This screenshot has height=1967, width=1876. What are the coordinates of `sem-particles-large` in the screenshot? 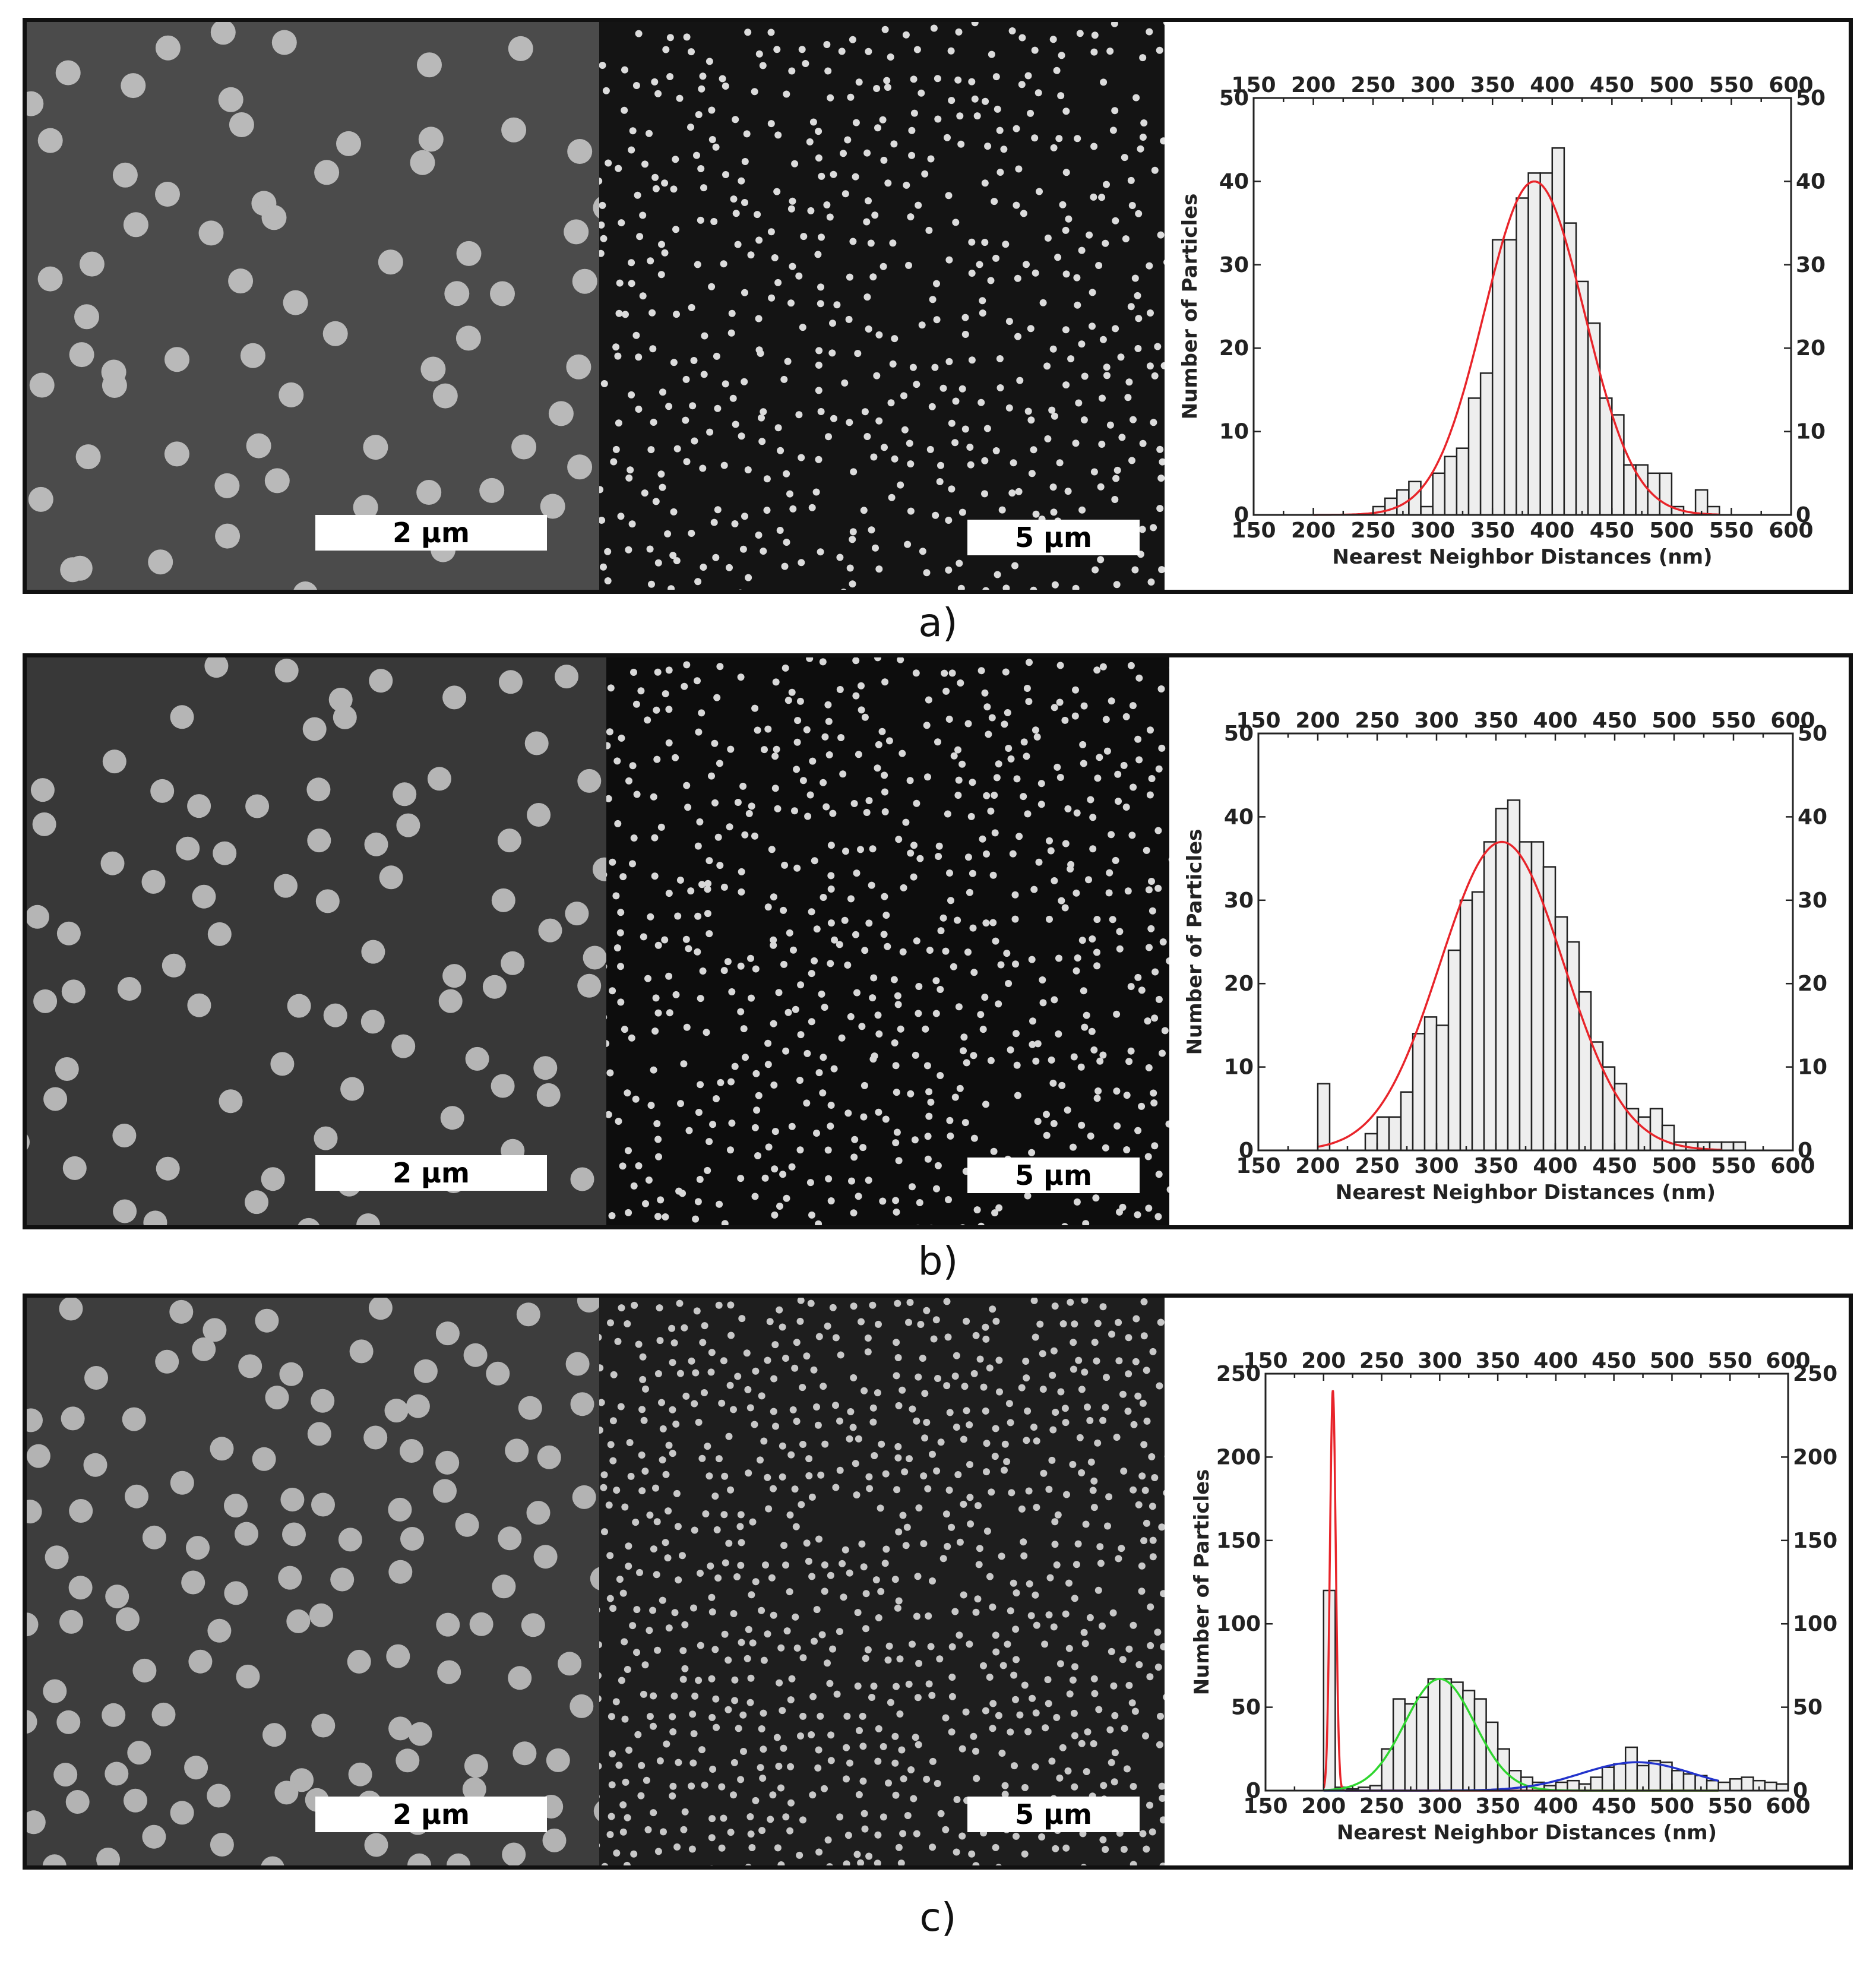 It's located at (313, 1581).